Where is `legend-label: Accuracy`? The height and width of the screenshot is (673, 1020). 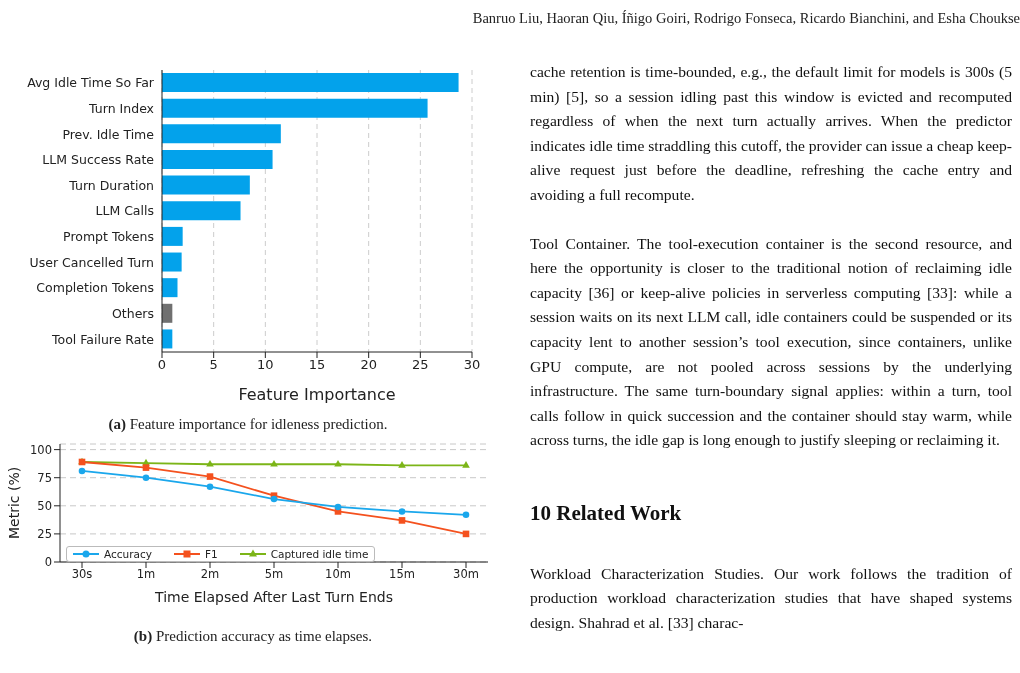
legend-label: Accuracy is located at coordinates (127, 554).